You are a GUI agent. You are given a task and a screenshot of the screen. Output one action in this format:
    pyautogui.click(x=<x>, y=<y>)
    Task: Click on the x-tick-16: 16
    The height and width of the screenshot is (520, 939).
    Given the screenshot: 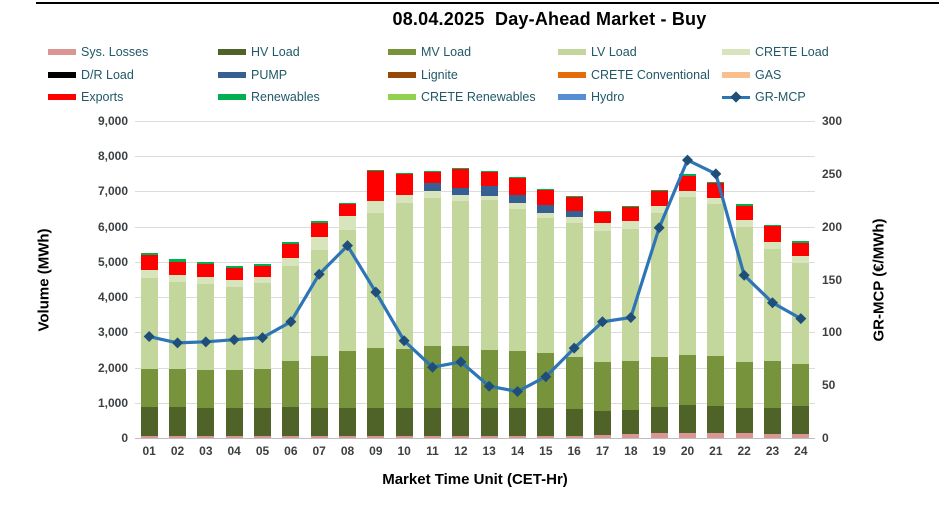 What is the action you would take?
    pyautogui.click(x=574, y=451)
    